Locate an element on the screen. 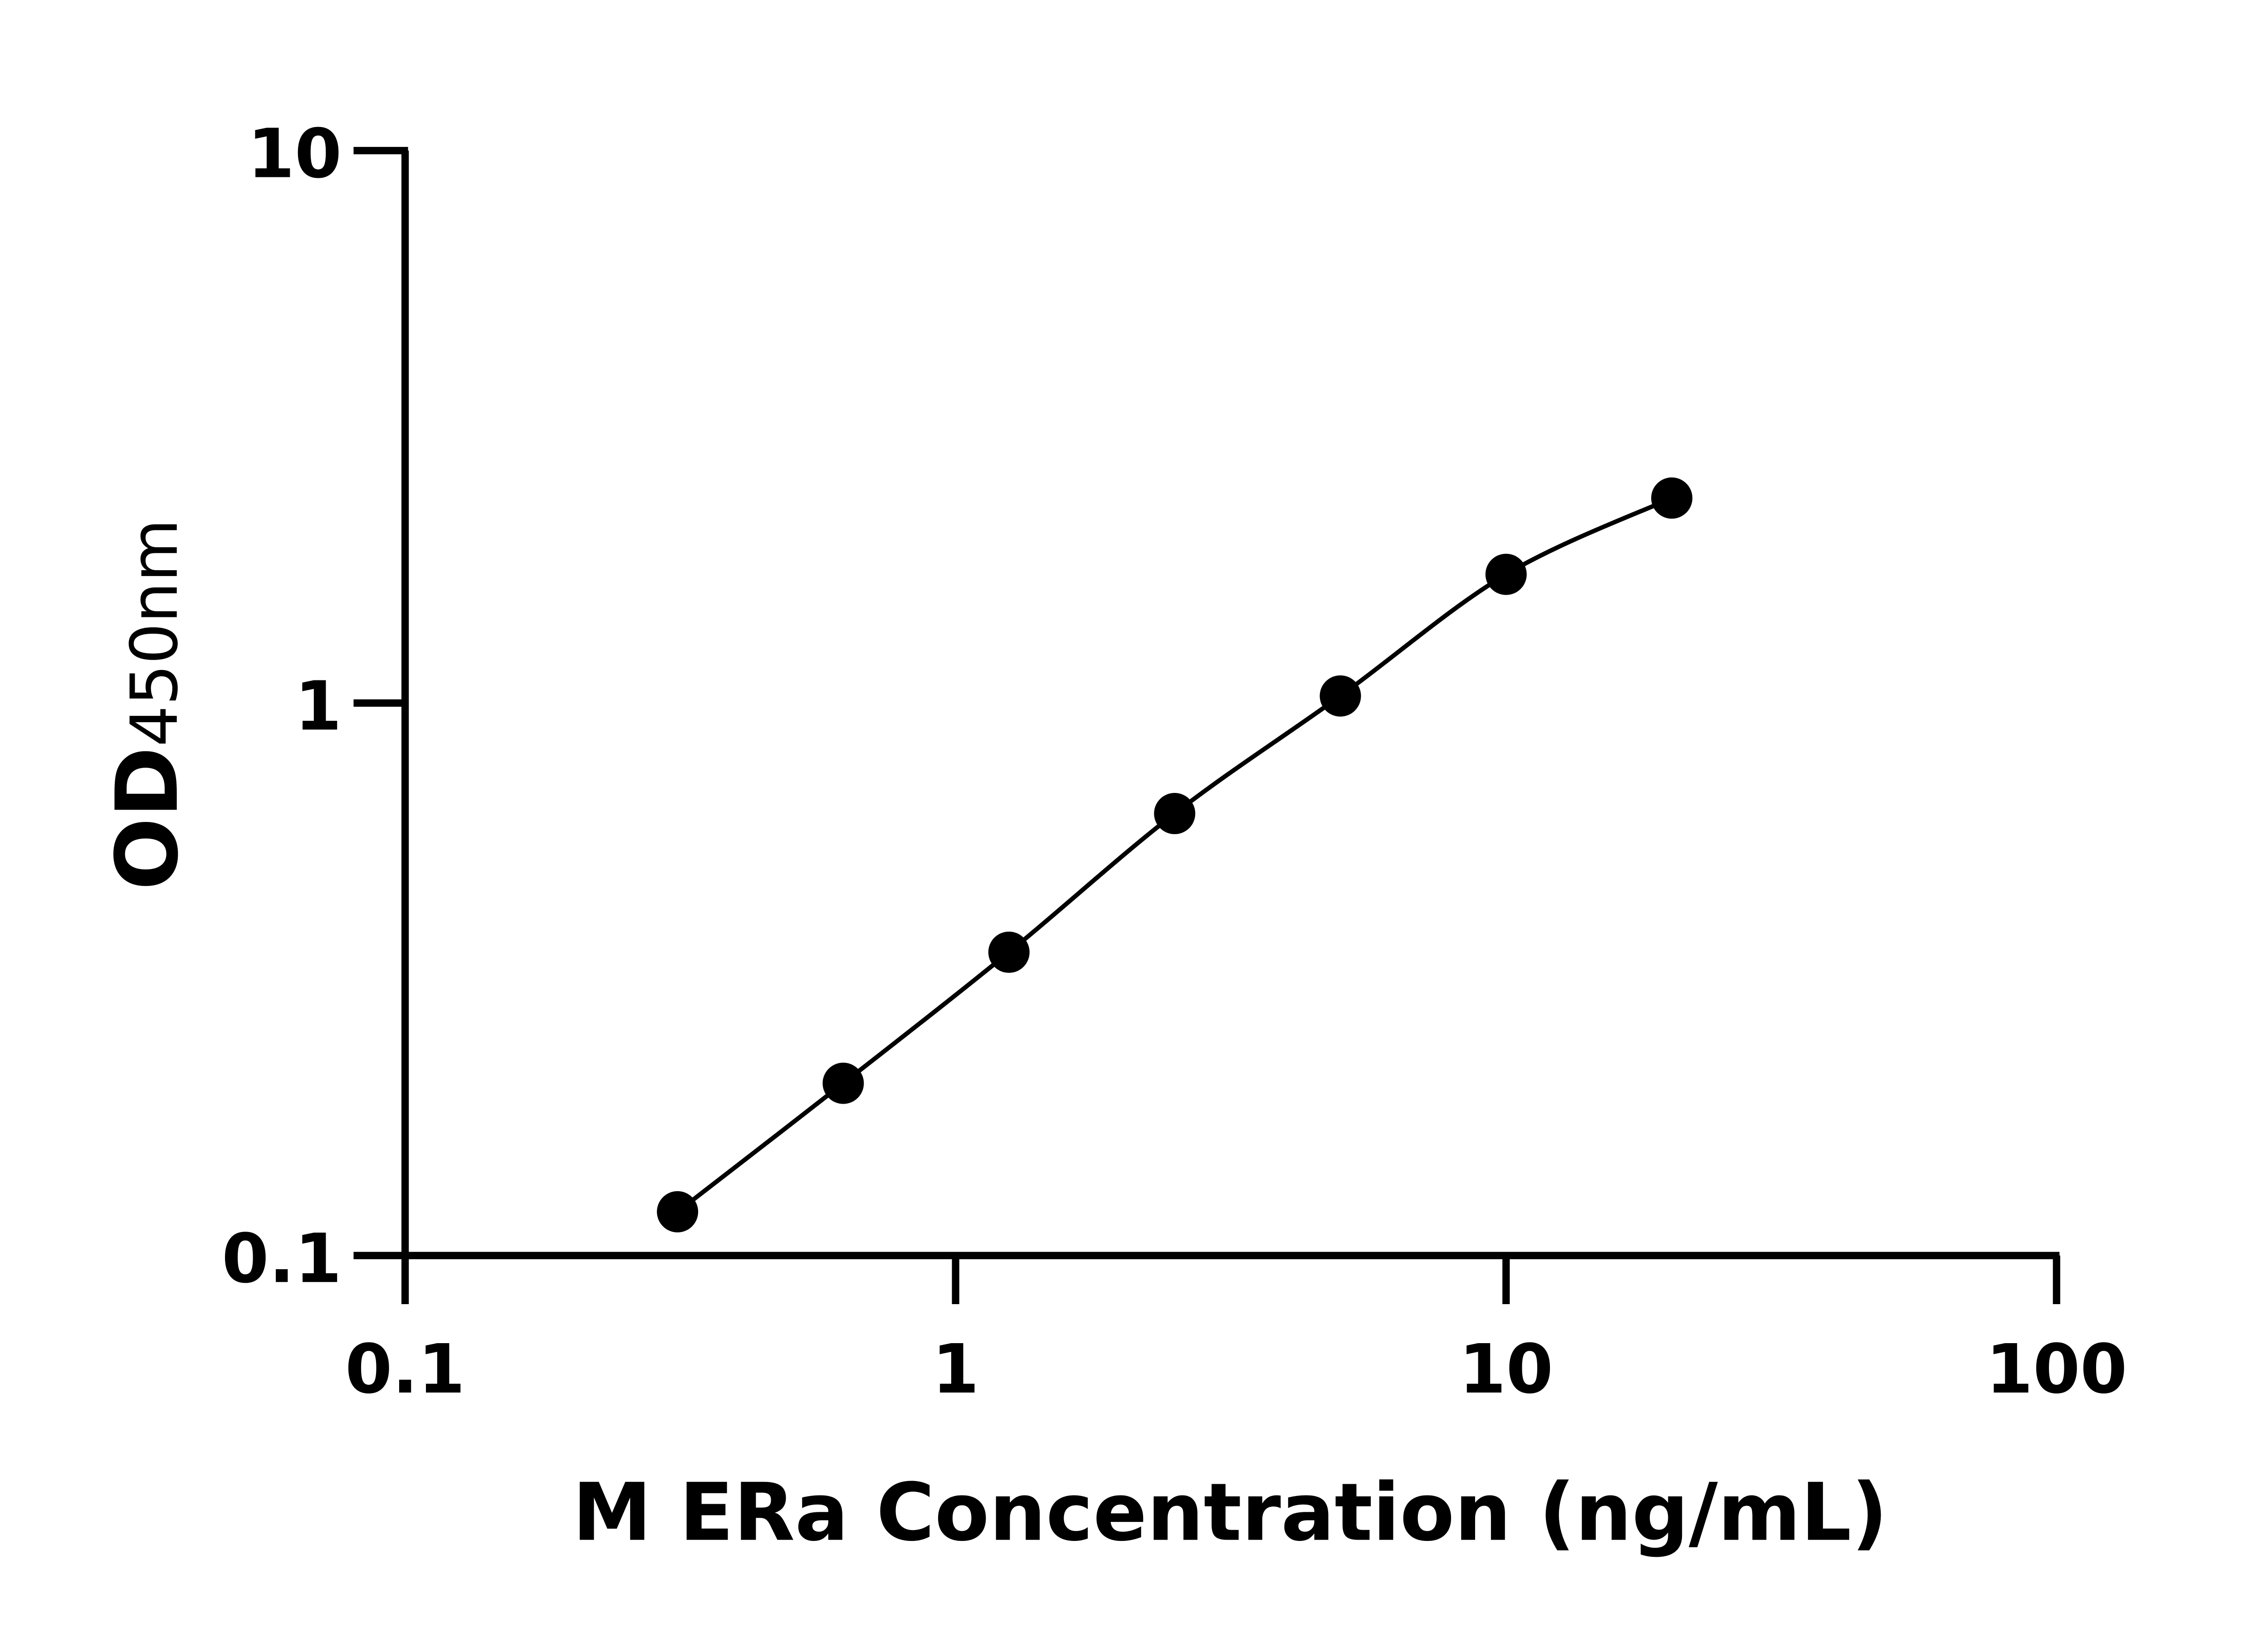 This screenshot has height=1633, width=2268. x-ticks: 0.1 1 10 100 is located at coordinates (1236, 1332).